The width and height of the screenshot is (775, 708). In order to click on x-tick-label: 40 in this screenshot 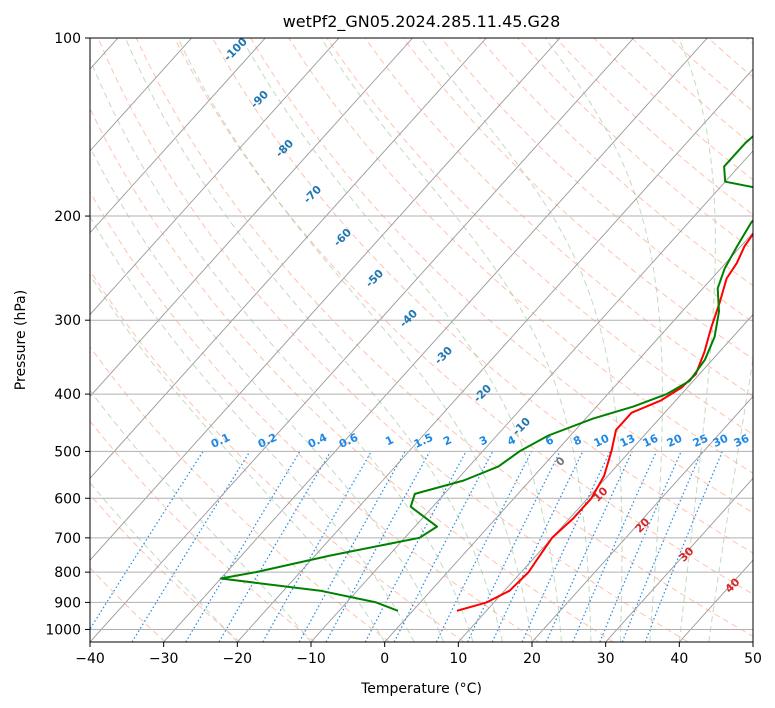, I will do `click(679, 659)`.